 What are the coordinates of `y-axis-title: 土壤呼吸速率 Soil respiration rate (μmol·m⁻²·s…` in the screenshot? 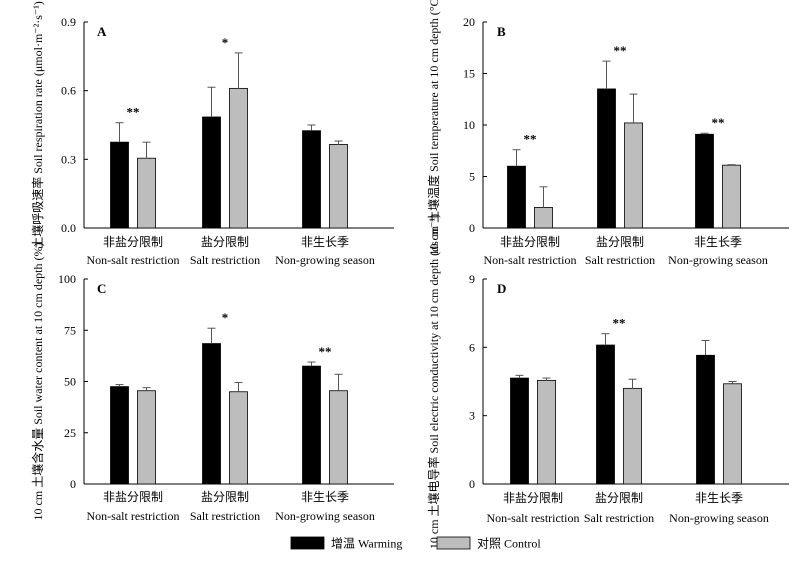 It's located at (37, 125).